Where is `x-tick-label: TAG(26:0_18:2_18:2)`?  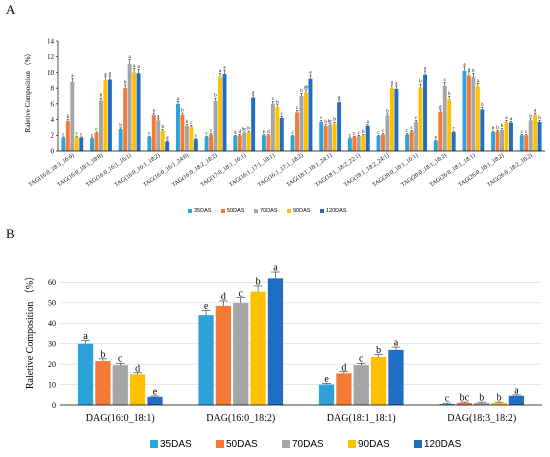
x-tick-label: TAG(26:0_18:2_18:2) is located at coordinates (510, 170).